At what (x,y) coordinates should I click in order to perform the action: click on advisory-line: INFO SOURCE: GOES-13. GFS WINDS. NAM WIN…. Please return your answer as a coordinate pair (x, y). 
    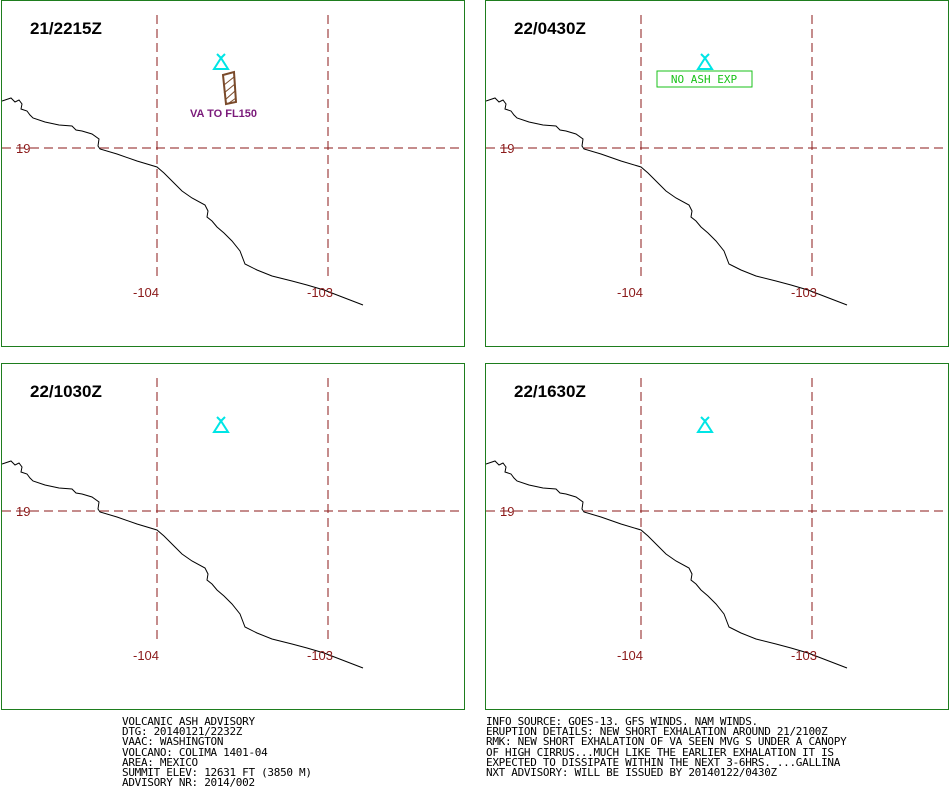
    Looking at the image, I should click on (622, 721).